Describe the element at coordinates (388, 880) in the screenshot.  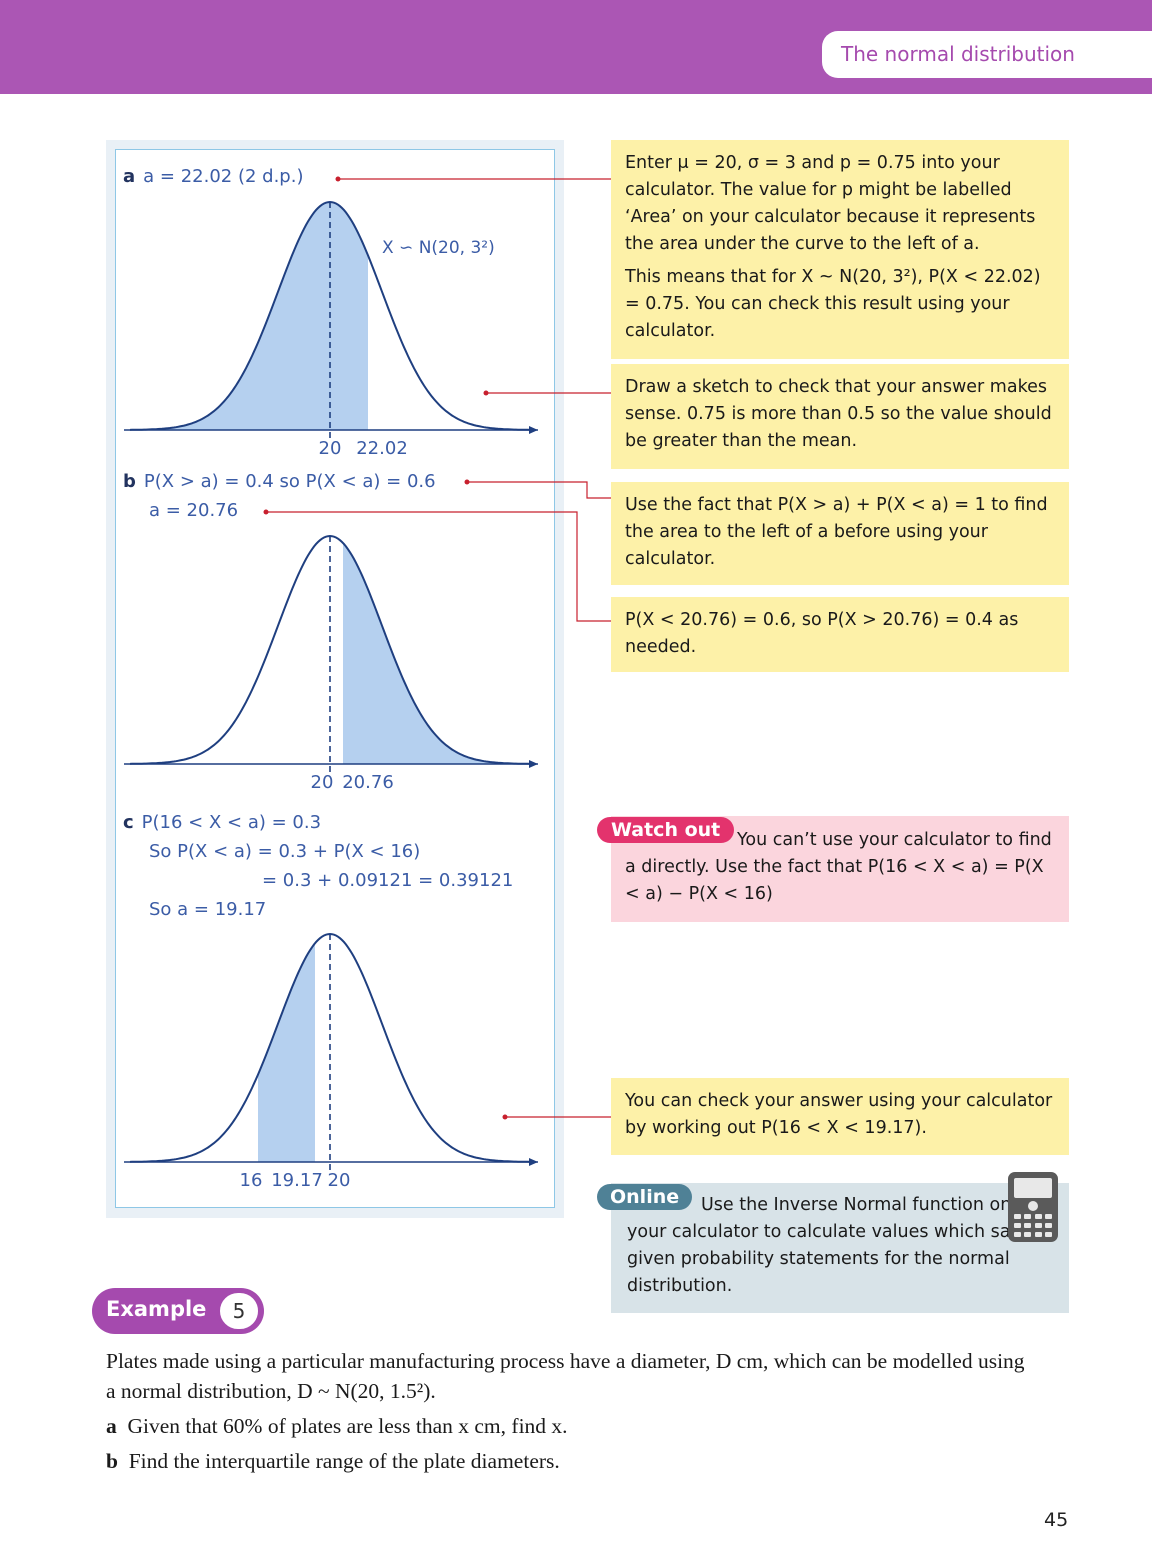
I see `part-c-line-3: = 0.3 + 0.09121 = 0.39121` at that location.